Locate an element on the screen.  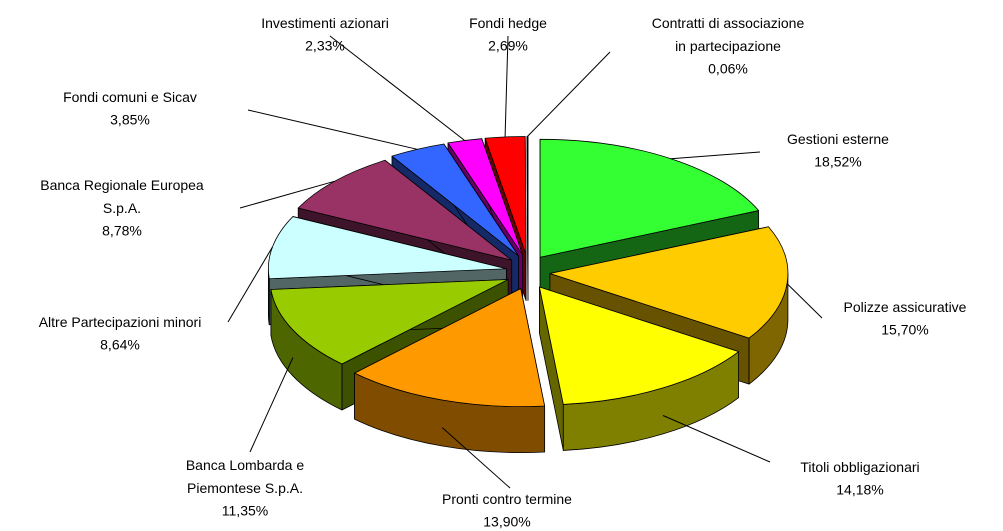
slice-label: Gestioni esterne is located at coordinates (838, 139).